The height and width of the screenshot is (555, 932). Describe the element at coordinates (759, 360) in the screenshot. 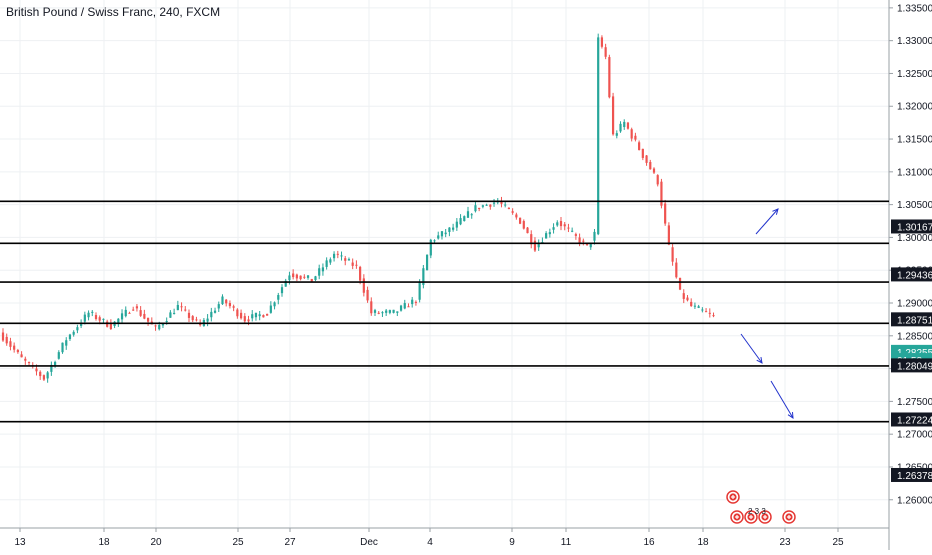

I see `arrow-head` at that location.